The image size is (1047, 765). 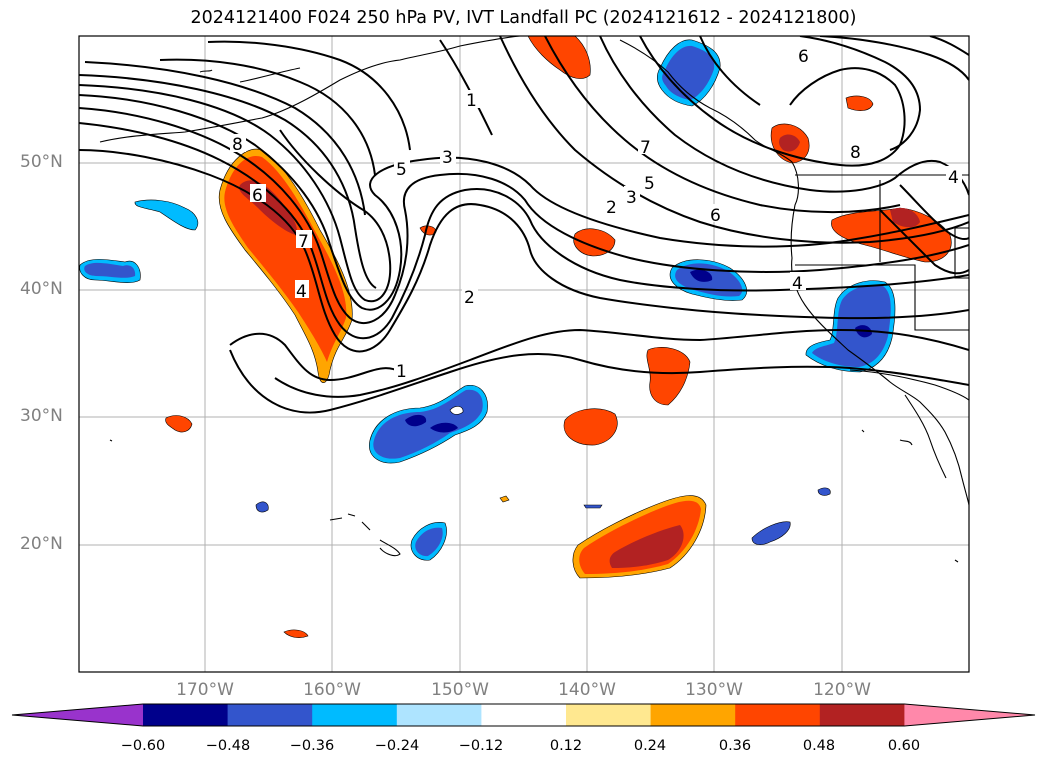 I want to click on colorbar-tick-label: −0.36, so click(x=312, y=746).